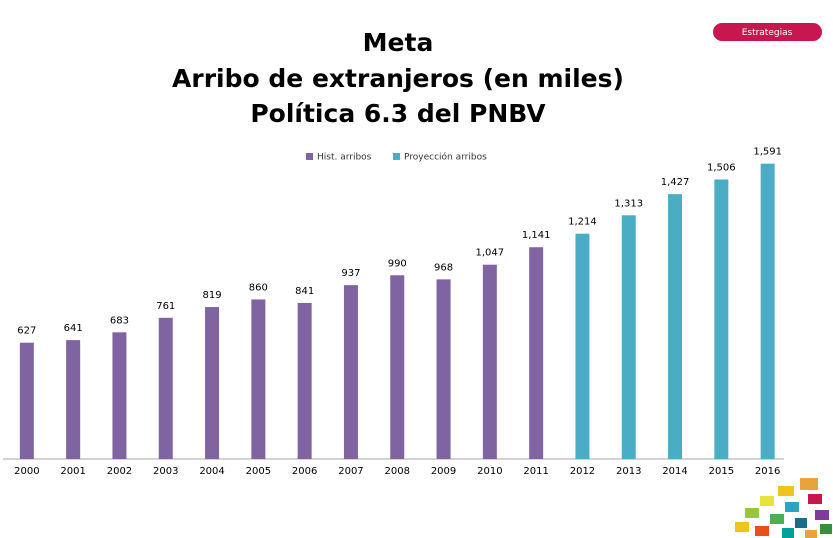 The width and height of the screenshot is (833, 538). Describe the element at coordinates (26, 331) in the screenshot. I see `data-label: 627` at that location.